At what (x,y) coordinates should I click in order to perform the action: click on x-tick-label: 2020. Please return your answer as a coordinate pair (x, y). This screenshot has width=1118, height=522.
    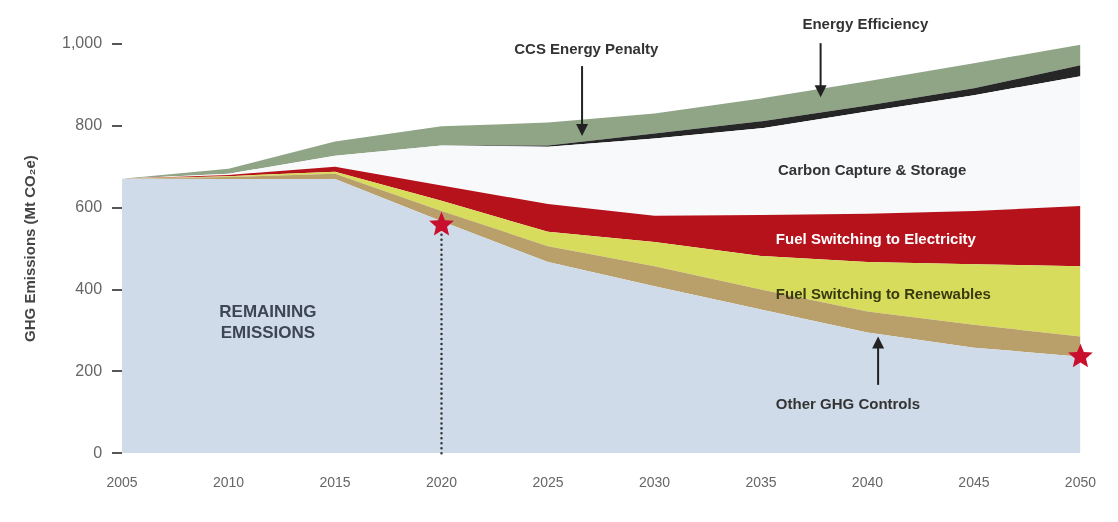
    Looking at the image, I should click on (441, 482).